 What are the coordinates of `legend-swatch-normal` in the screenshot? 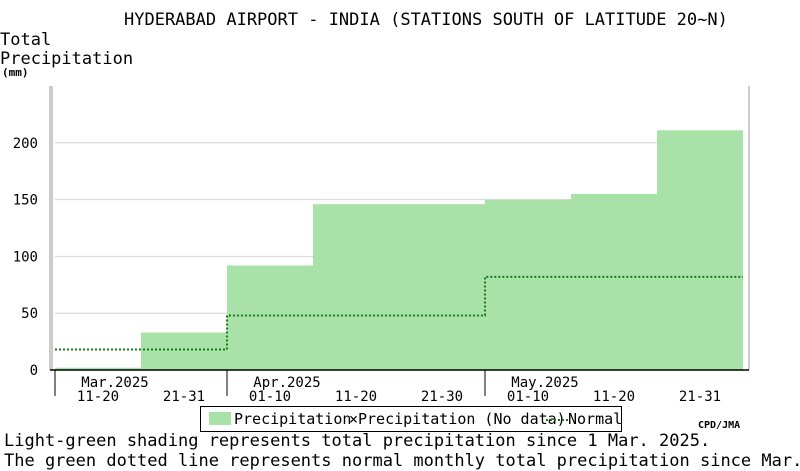 It's located at (557, 420).